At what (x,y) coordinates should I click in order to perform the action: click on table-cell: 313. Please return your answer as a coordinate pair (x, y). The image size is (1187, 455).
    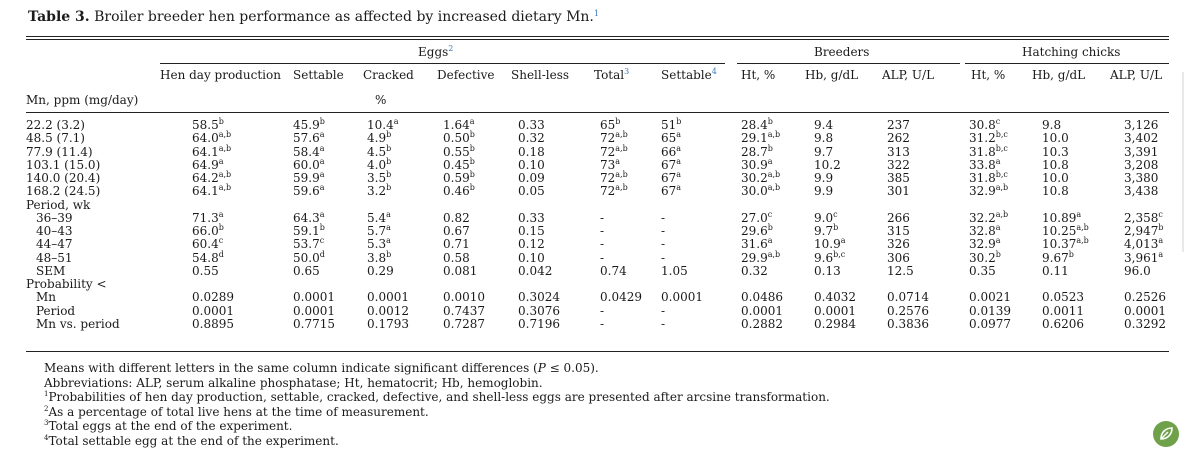
    Looking at the image, I should click on (898, 152).